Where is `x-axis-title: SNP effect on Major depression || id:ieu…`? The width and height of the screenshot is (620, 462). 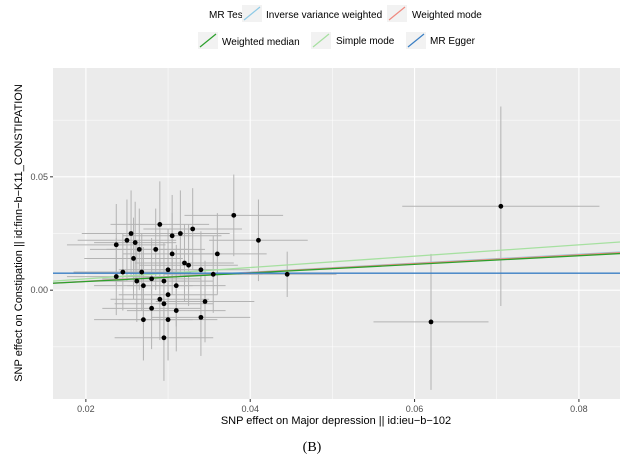 x-axis-title: SNP effect on Major depression || id:ieu… is located at coordinates (336, 421).